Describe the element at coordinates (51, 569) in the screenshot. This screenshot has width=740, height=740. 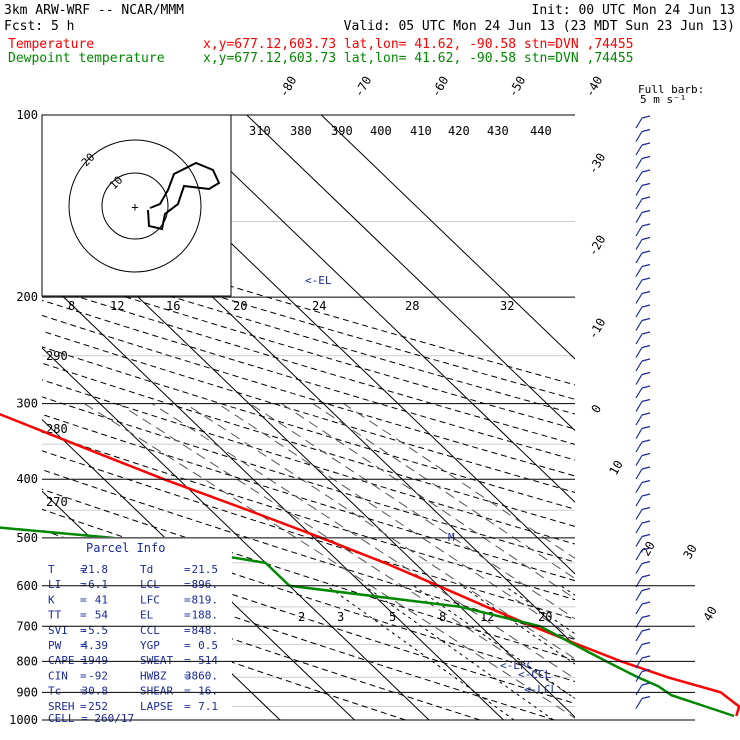
I see `parcel-info-cell: T` at that location.